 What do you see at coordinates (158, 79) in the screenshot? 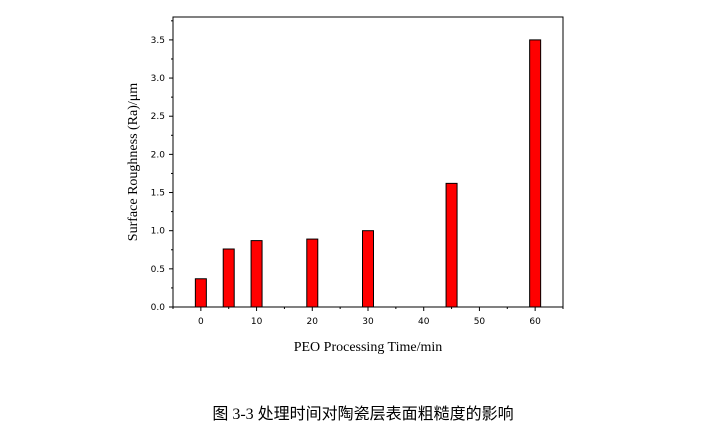
I see `y-tick-label: 3.0` at bounding box center [158, 79].